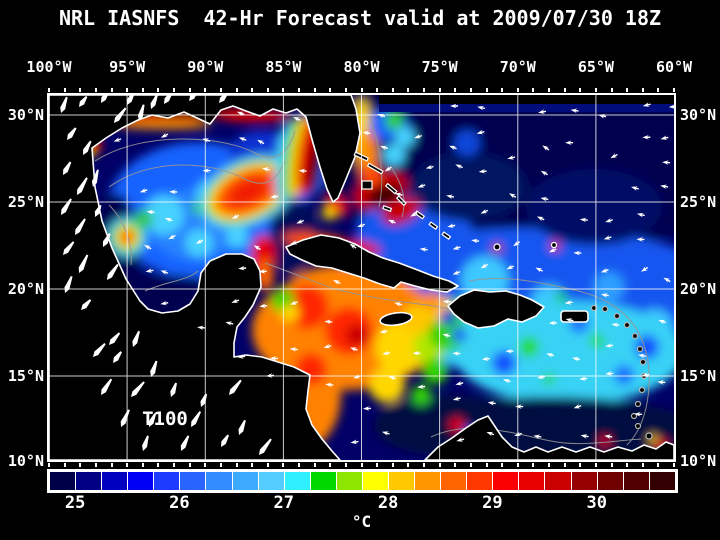 The image size is (720, 540). I want to click on colorbar-tick-label: 27, so click(283, 503).